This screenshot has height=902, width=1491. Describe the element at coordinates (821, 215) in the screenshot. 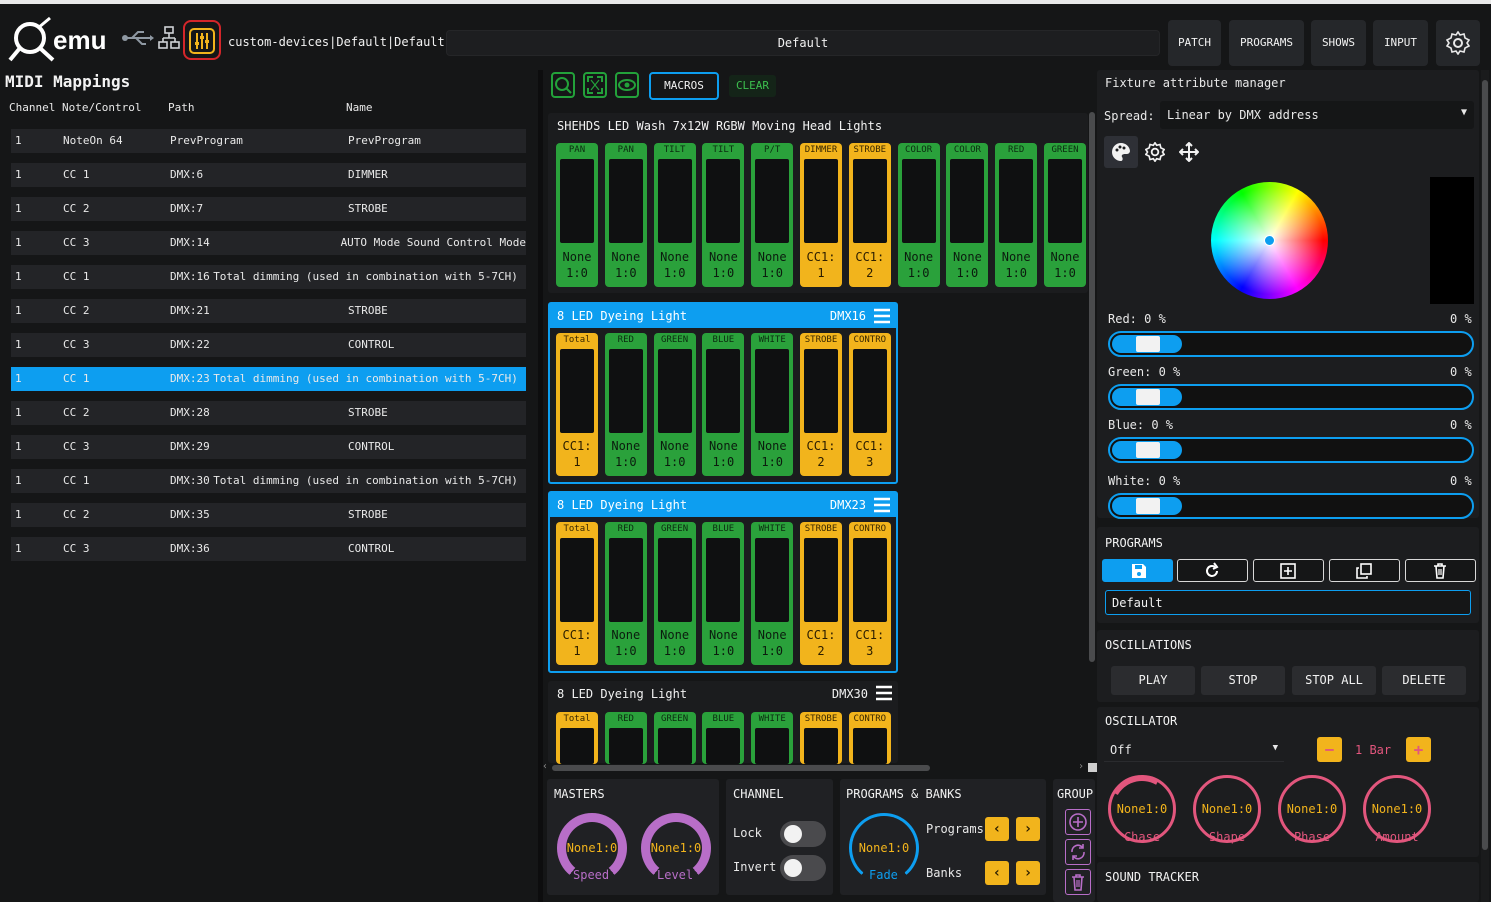

I see `channel-fader: DIMMER CC1: 1` at that location.